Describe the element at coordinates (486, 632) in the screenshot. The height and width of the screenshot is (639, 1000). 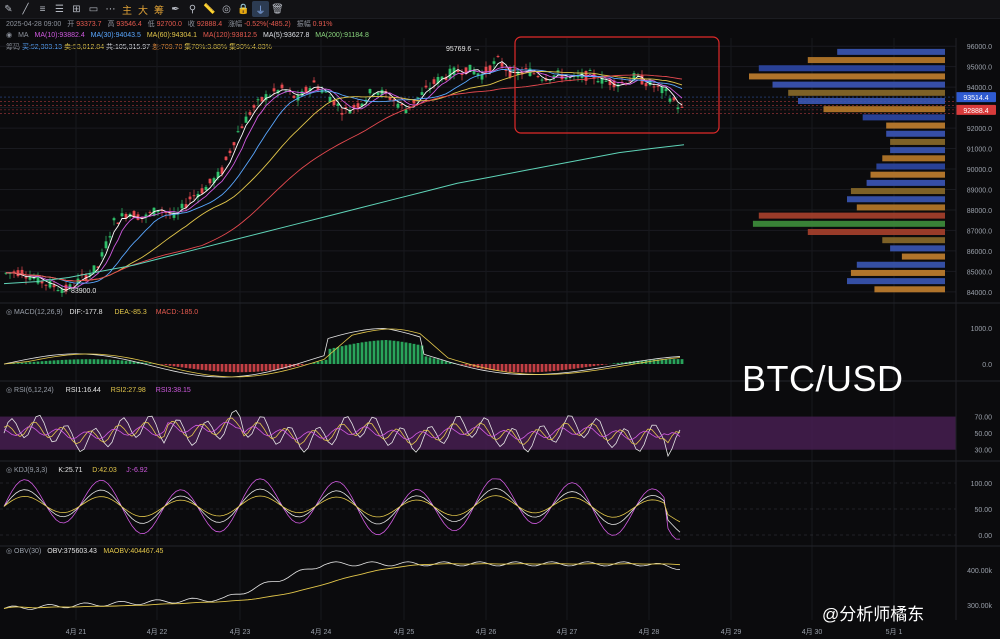
I see `x-tick-label: 4月 26` at that location.